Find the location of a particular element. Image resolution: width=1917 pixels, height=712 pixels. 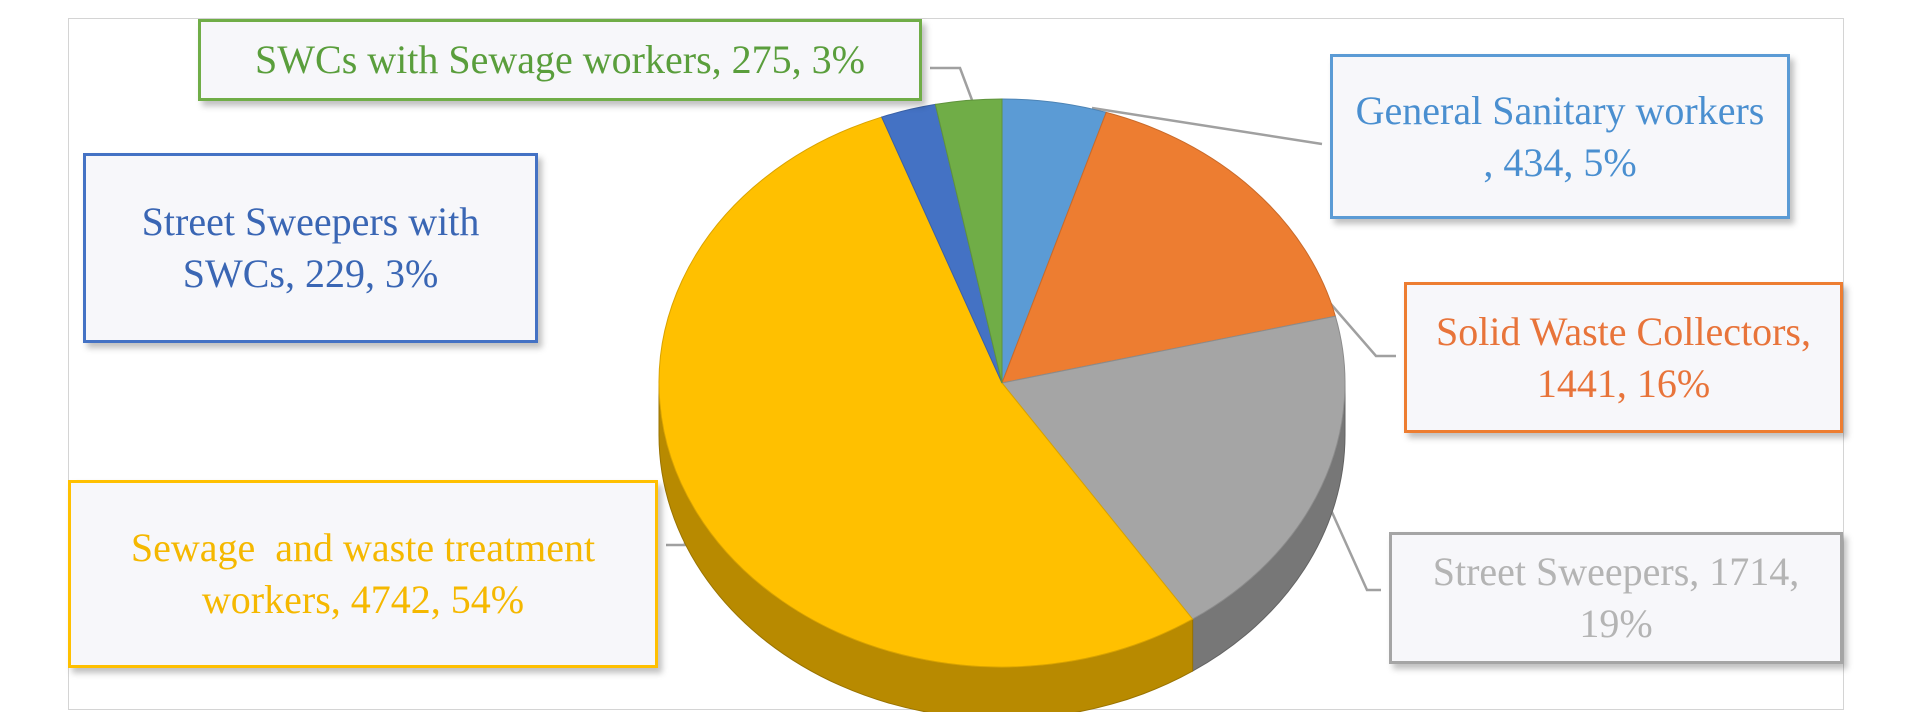

data-label: Solid Waste Collectors, 1441, 16% is located at coordinates (1623, 357).